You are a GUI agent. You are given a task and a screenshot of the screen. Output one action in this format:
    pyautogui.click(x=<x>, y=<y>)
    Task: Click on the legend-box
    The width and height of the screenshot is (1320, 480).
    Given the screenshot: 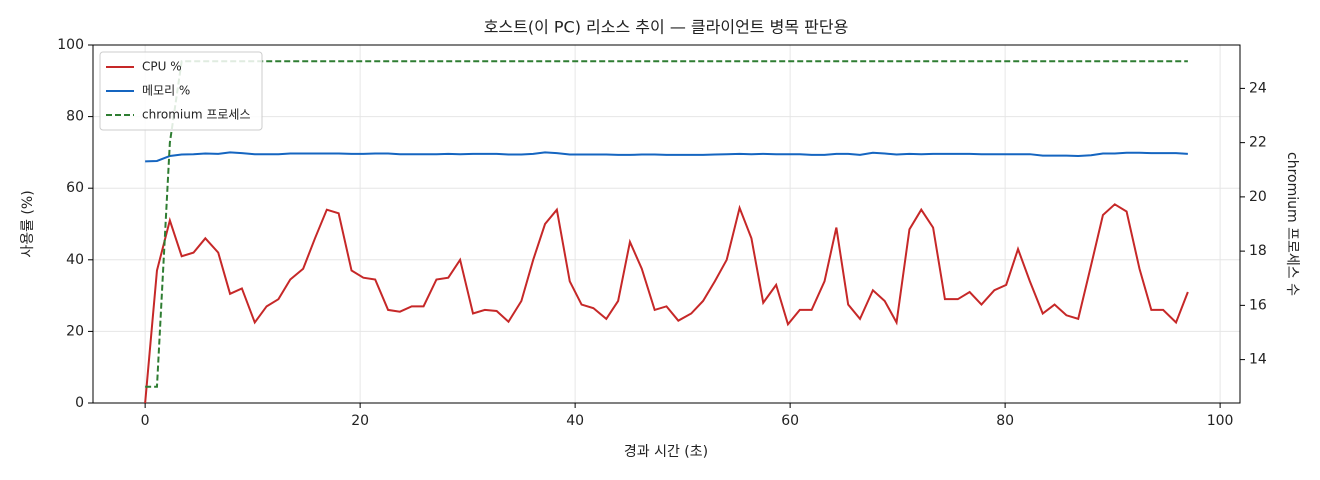 What is the action you would take?
    pyautogui.click(x=181, y=91)
    